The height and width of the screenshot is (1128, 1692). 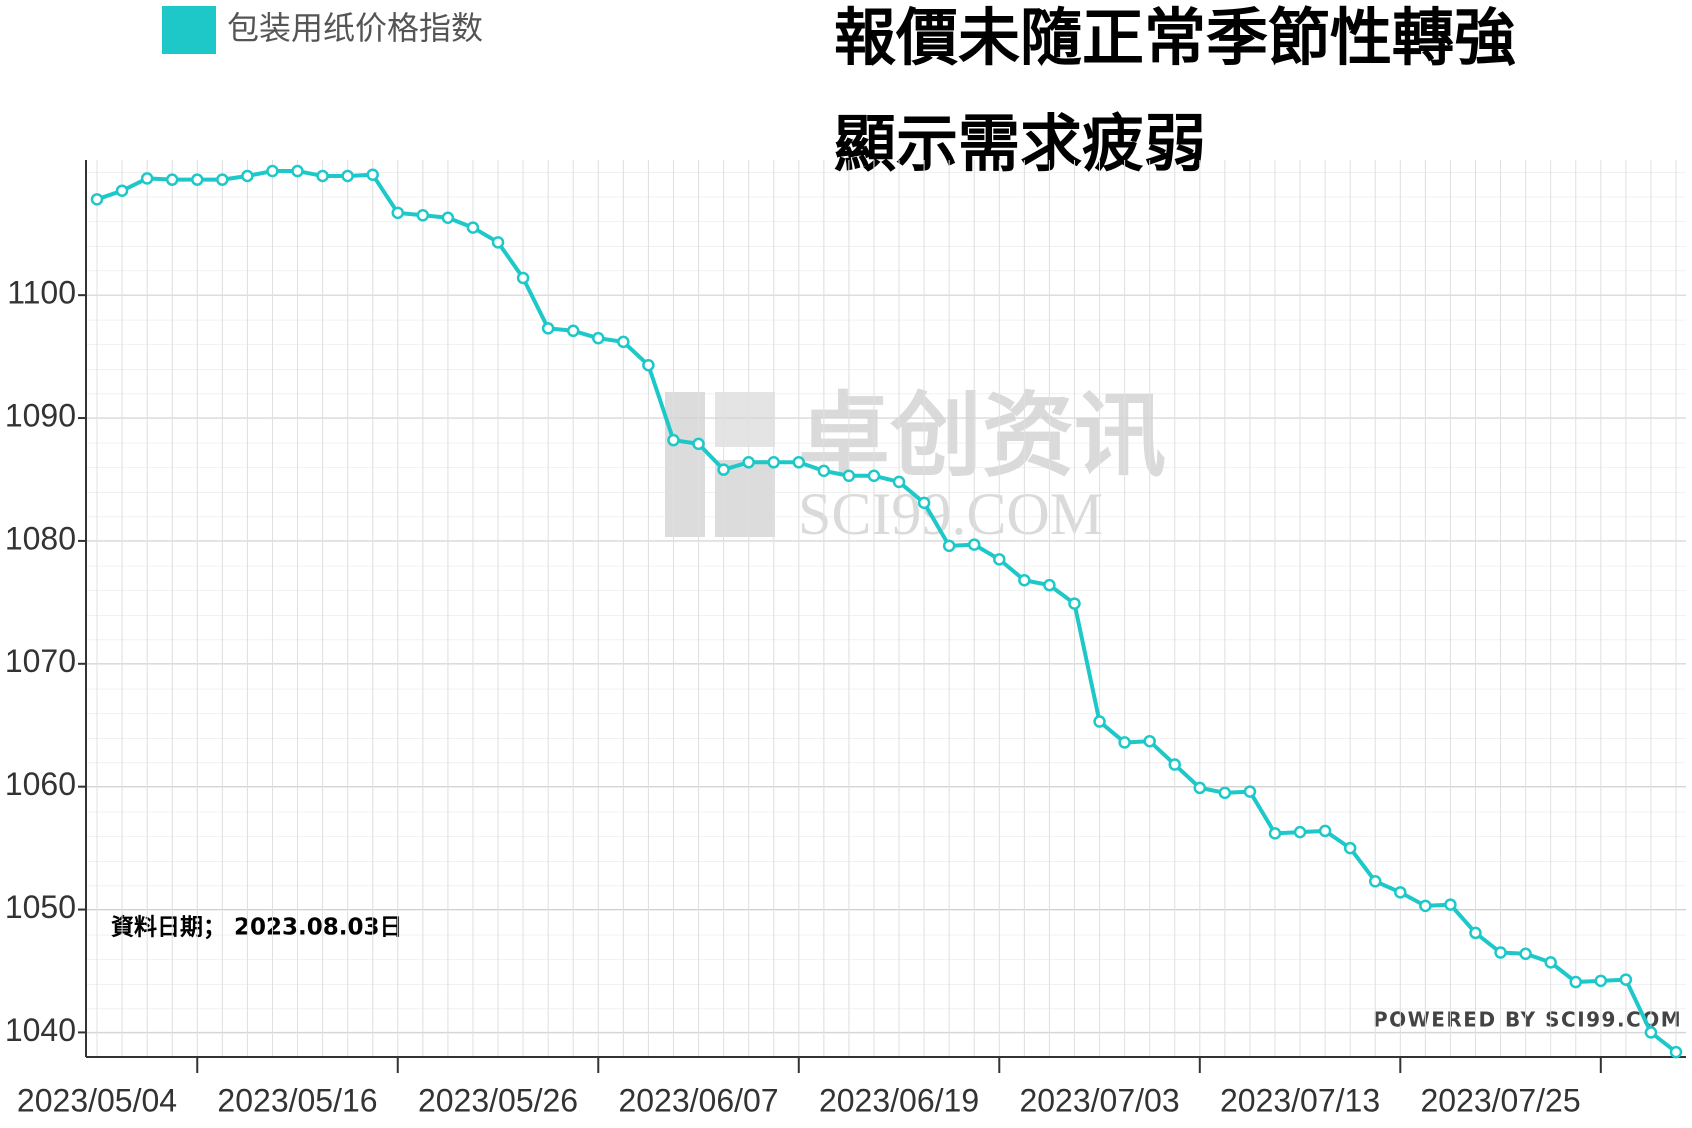 What do you see at coordinates (899, 1100) in the screenshot?
I see `x-tick-label: 2023/06/19` at bounding box center [899, 1100].